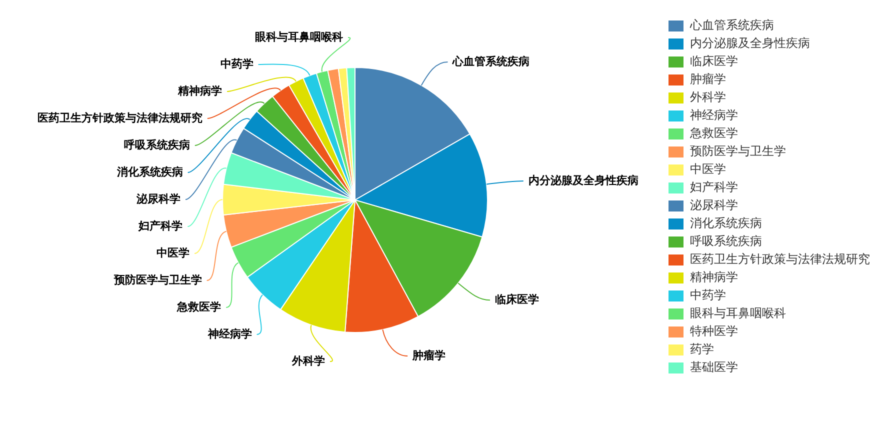 This screenshot has height=424, width=890. I want to click on slice-label: 中药学, so click(237, 63).